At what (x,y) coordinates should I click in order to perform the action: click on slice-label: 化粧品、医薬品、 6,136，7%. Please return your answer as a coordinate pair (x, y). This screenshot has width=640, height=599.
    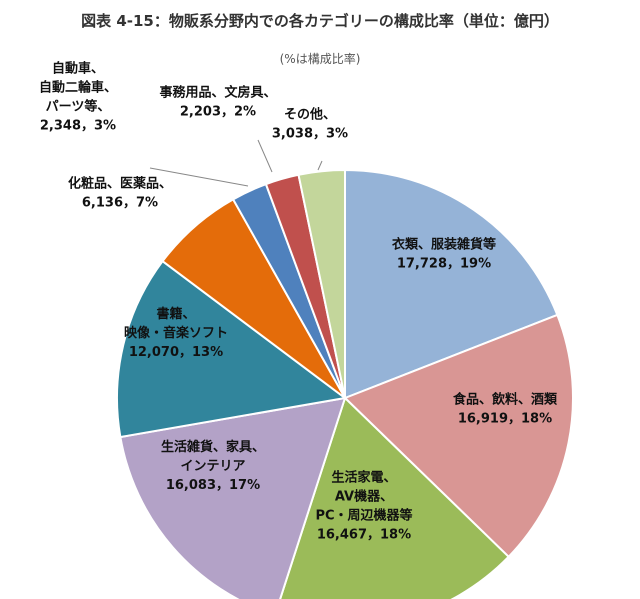
    Looking at the image, I should click on (120, 193).